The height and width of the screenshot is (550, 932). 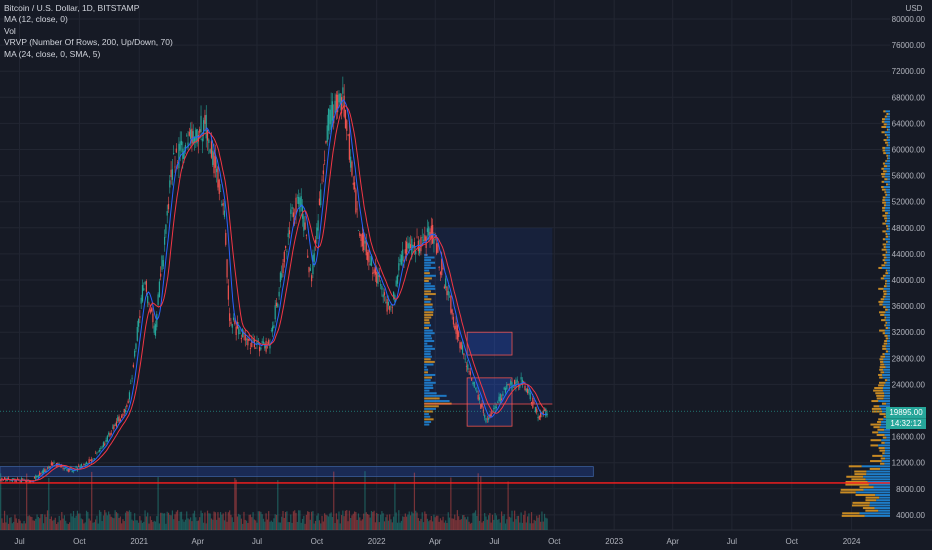 I want to click on symbol-title: Bitcoin / U.S. Dollar, 1D, BITSTAMP, so click(x=72, y=8).